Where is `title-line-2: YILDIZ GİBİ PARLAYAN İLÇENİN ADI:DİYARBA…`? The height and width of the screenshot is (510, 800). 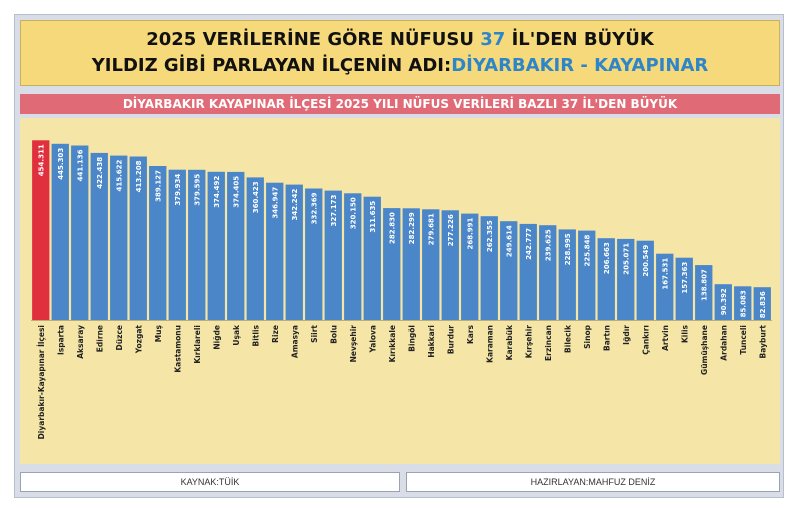 title-line-2: YILDIZ GİBİ PARLAYAN İLÇENİN ADI:DİYARBA… is located at coordinates (400, 66).